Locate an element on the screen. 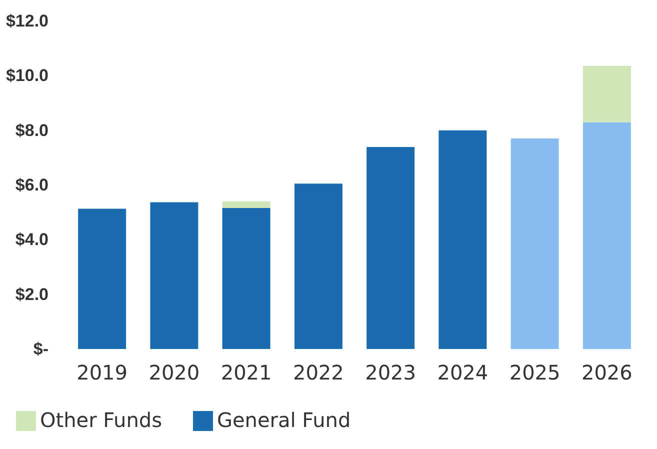 The image size is (657, 449). y-tick-label: $- is located at coordinates (40, 349).